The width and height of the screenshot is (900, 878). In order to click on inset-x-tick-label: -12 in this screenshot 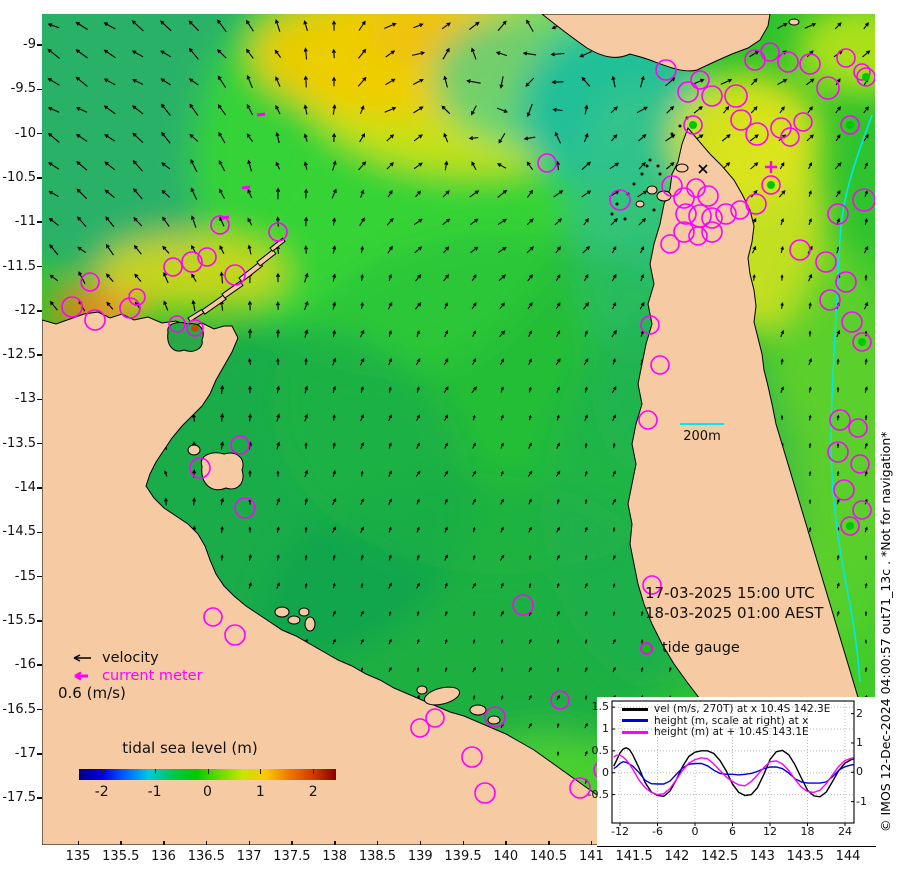, I will do `click(620, 831)`.